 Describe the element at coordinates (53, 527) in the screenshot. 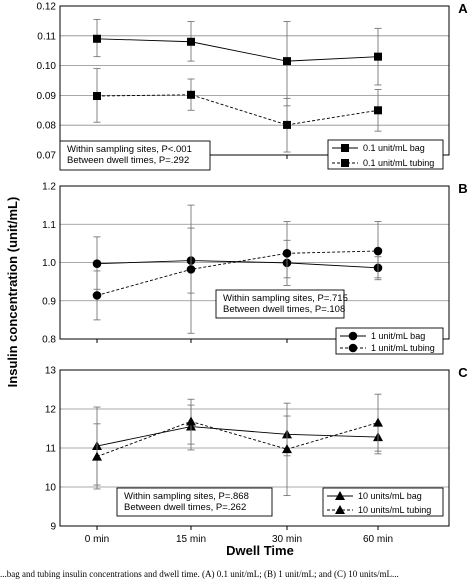

I see `y-tick-label: 9` at that location.